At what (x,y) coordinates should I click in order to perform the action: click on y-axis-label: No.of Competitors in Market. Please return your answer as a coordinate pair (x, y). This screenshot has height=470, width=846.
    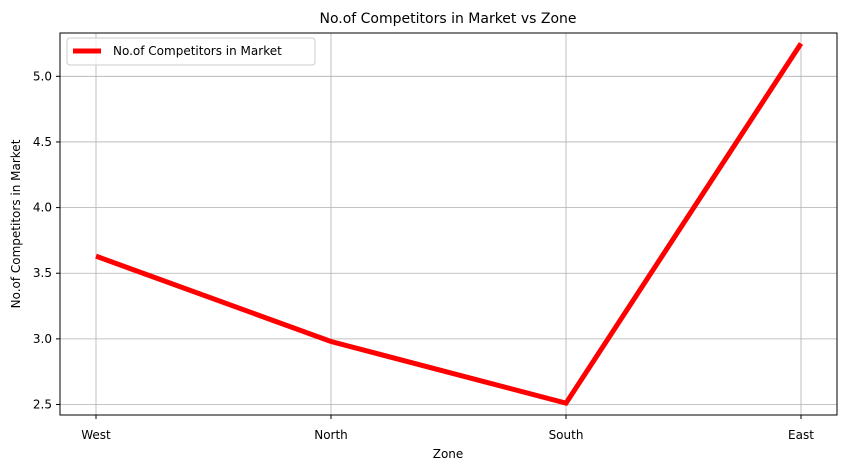
    Looking at the image, I should click on (16, 223).